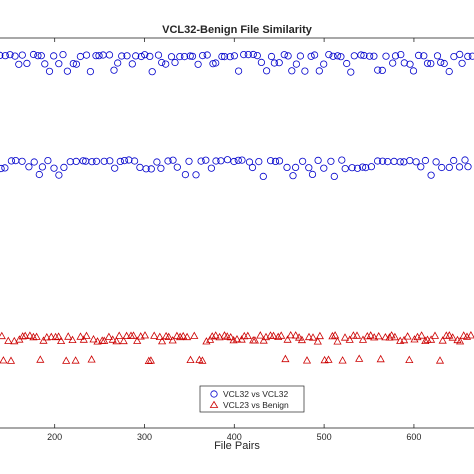  What do you see at coordinates (252, 399) in the screenshot?
I see `legend: VCL32 vs VCL32 VCL23 vs Benign` at bounding box center [252, 399].